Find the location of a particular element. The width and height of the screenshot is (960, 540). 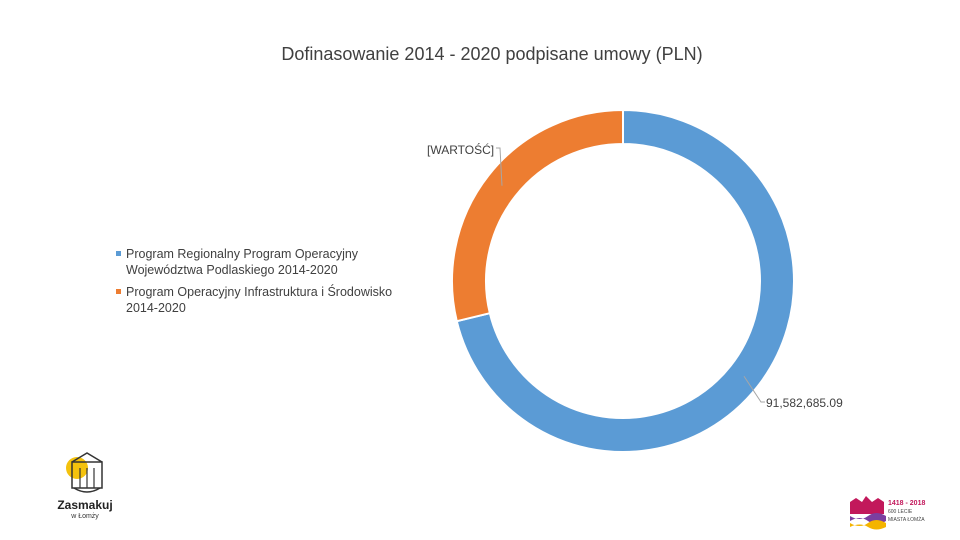

zasmakuj-logo-subtext: w Łomży is located at coordinates (85, 516).